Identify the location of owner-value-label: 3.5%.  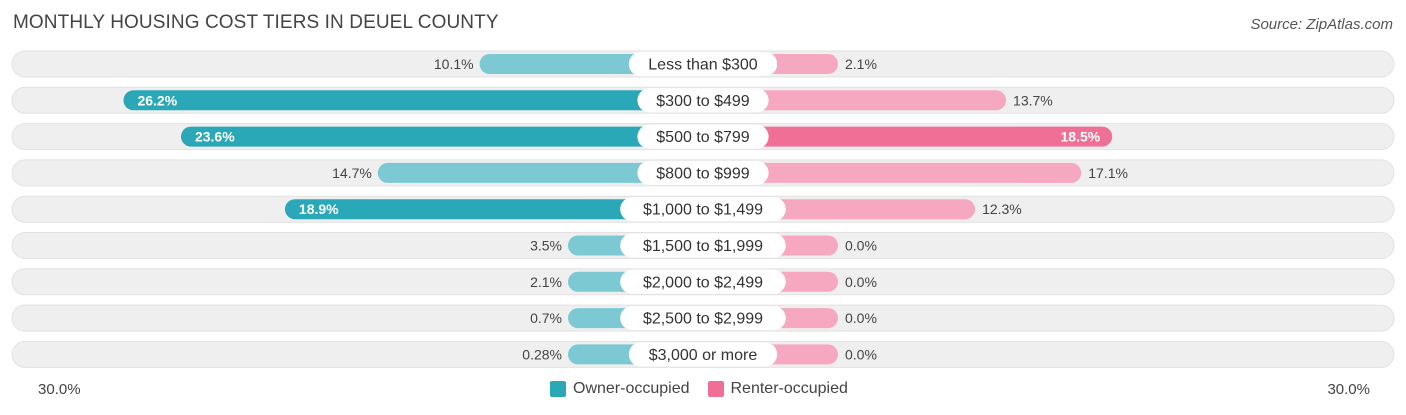
(546, 246).